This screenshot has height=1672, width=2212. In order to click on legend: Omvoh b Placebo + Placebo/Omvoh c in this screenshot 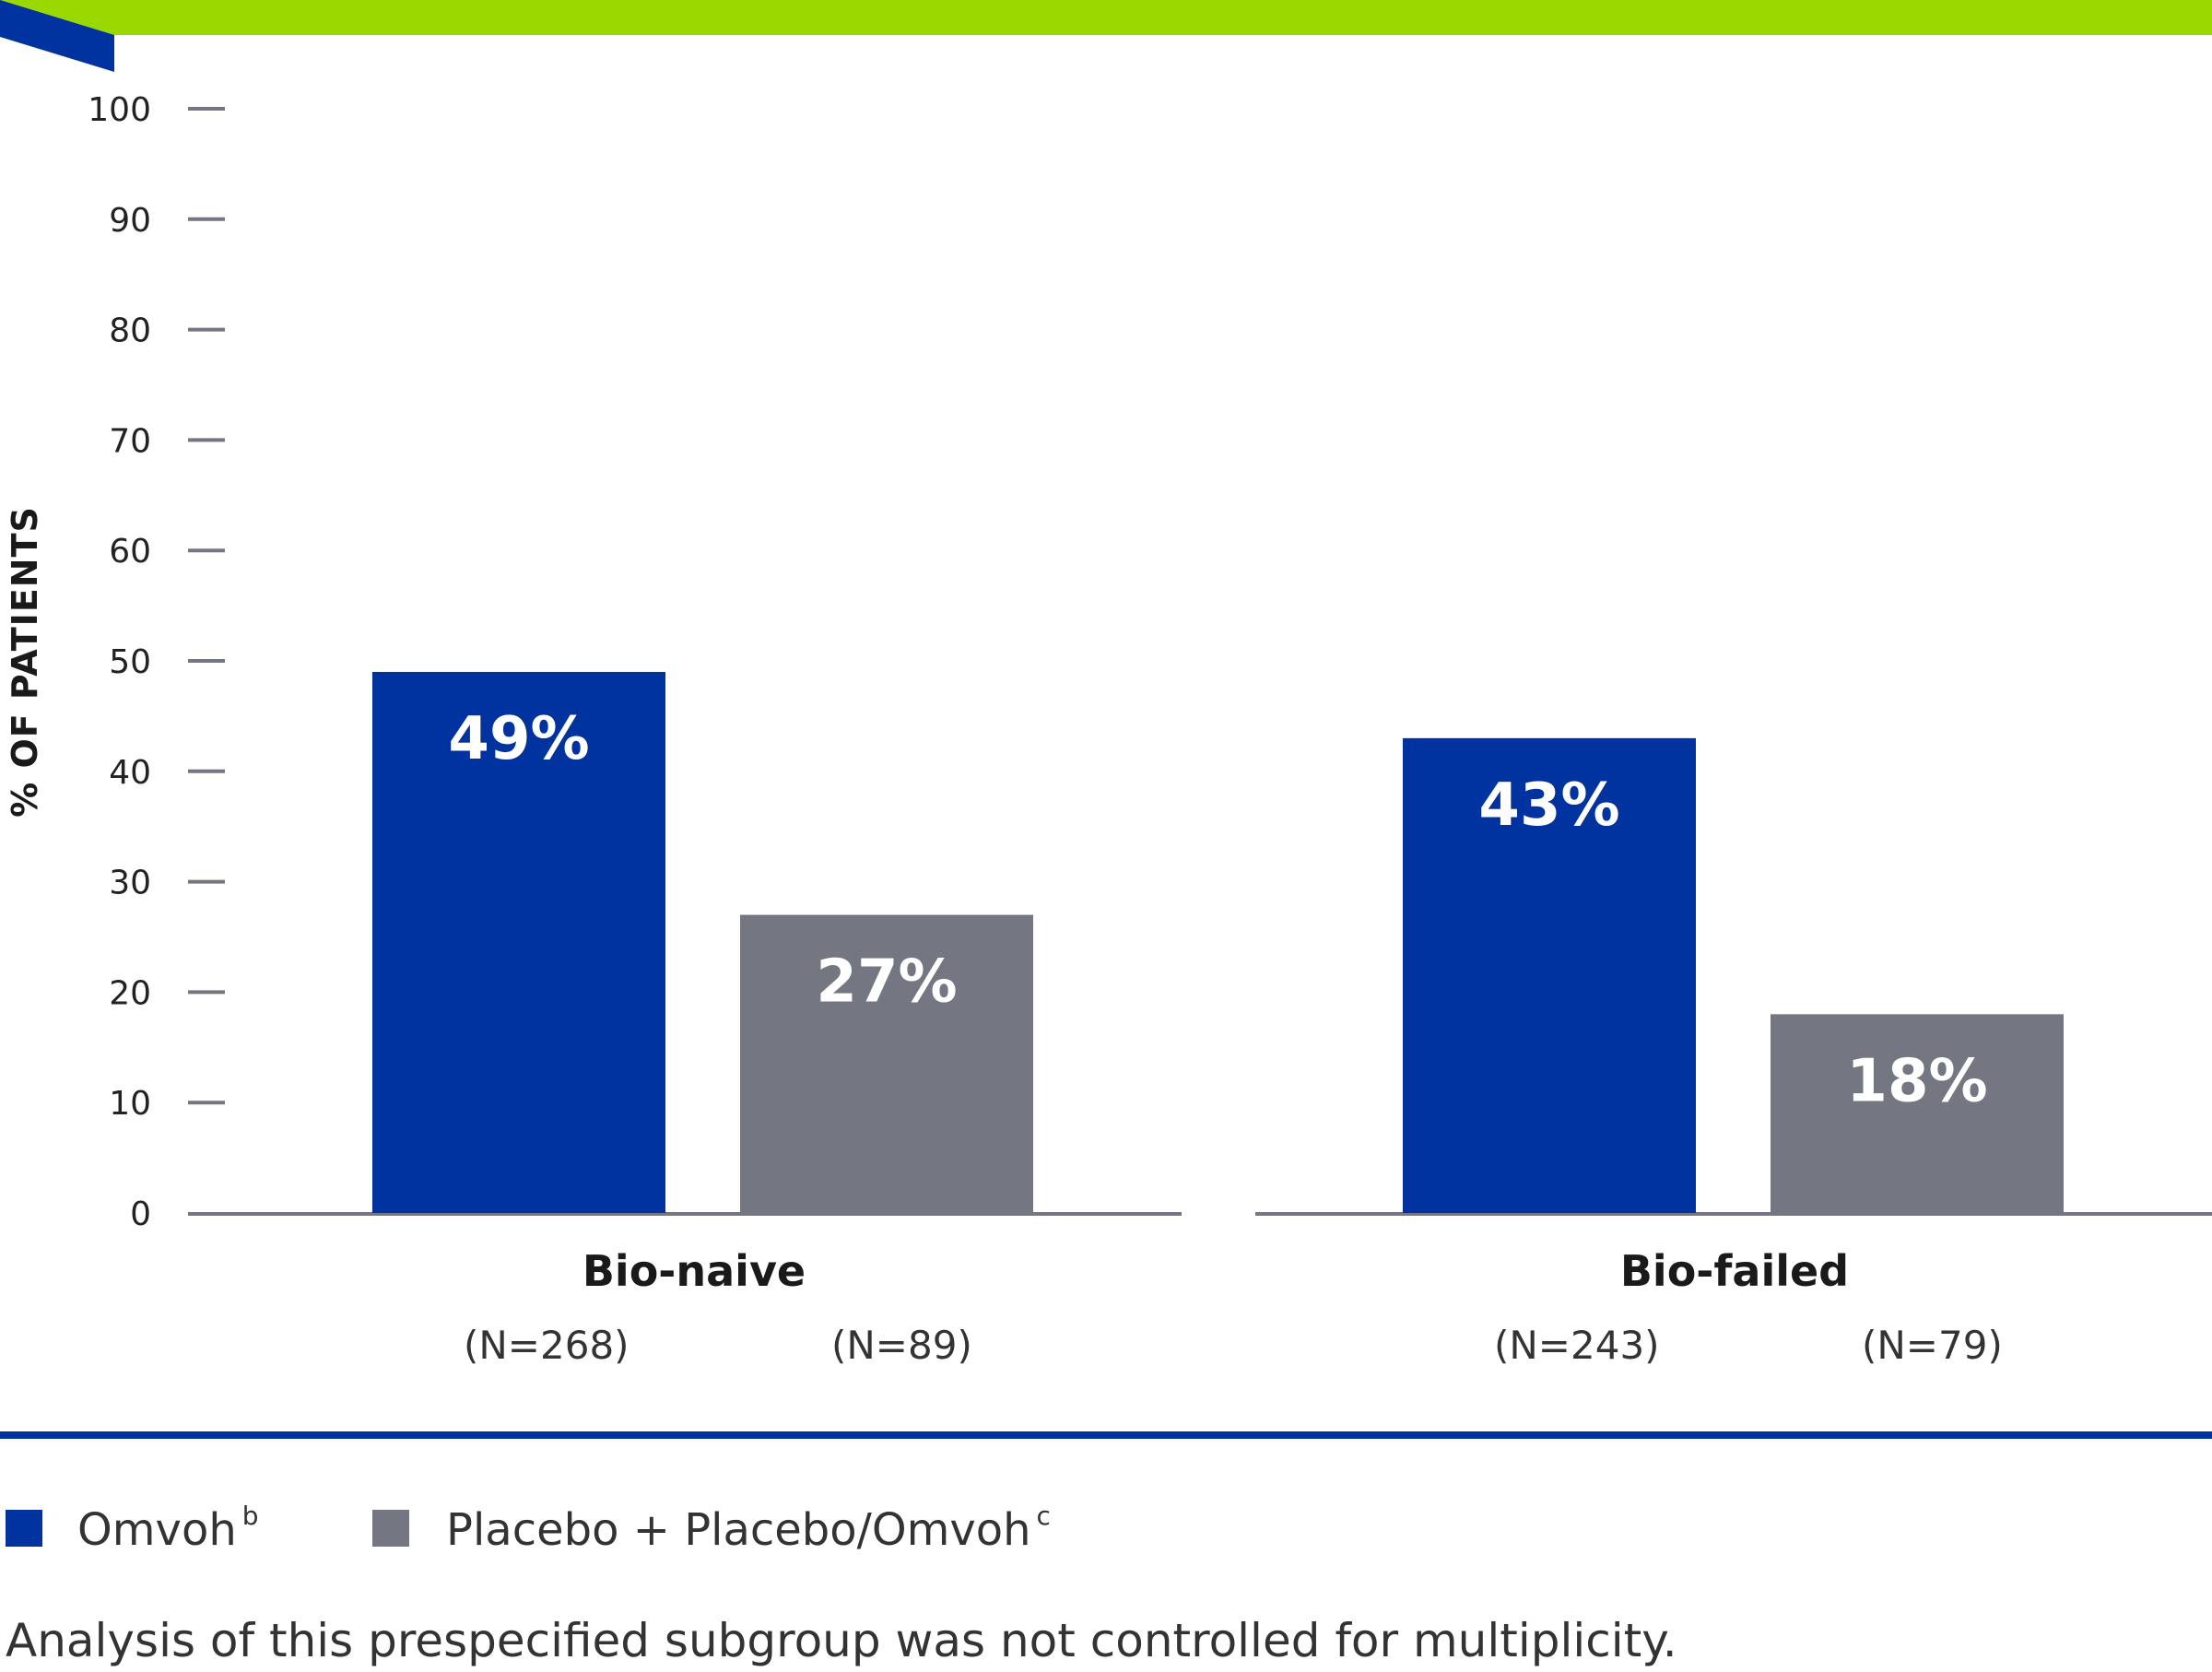, I will do `click(528, 1528)`.